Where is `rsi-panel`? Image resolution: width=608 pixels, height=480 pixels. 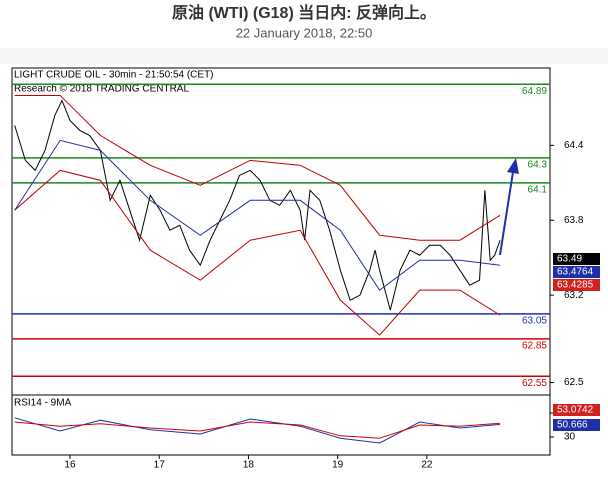
rsi-panel is located at coordinates (281, 425).